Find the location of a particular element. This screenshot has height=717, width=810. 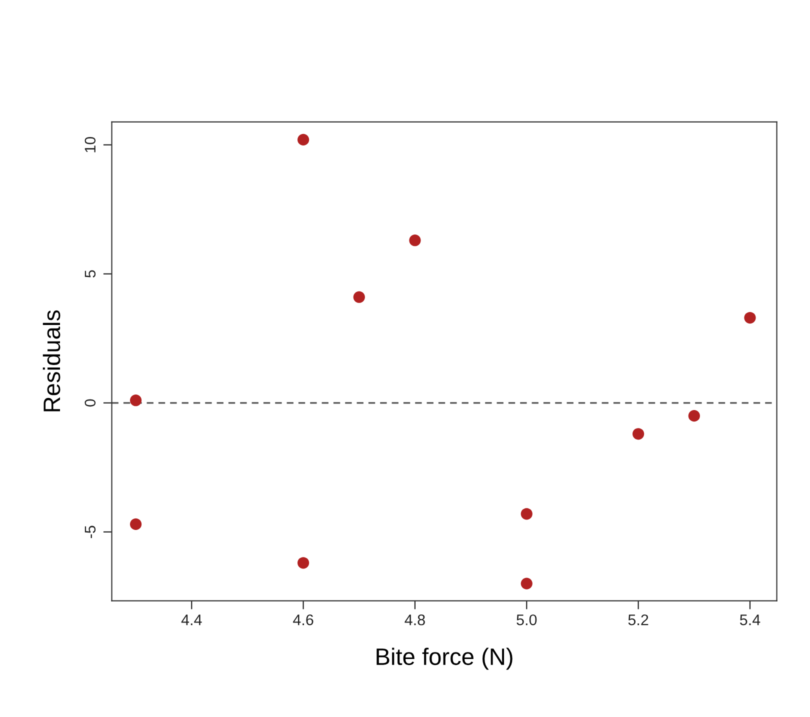

x-tick-label: 5.2 is located at coordinates (638, 620).